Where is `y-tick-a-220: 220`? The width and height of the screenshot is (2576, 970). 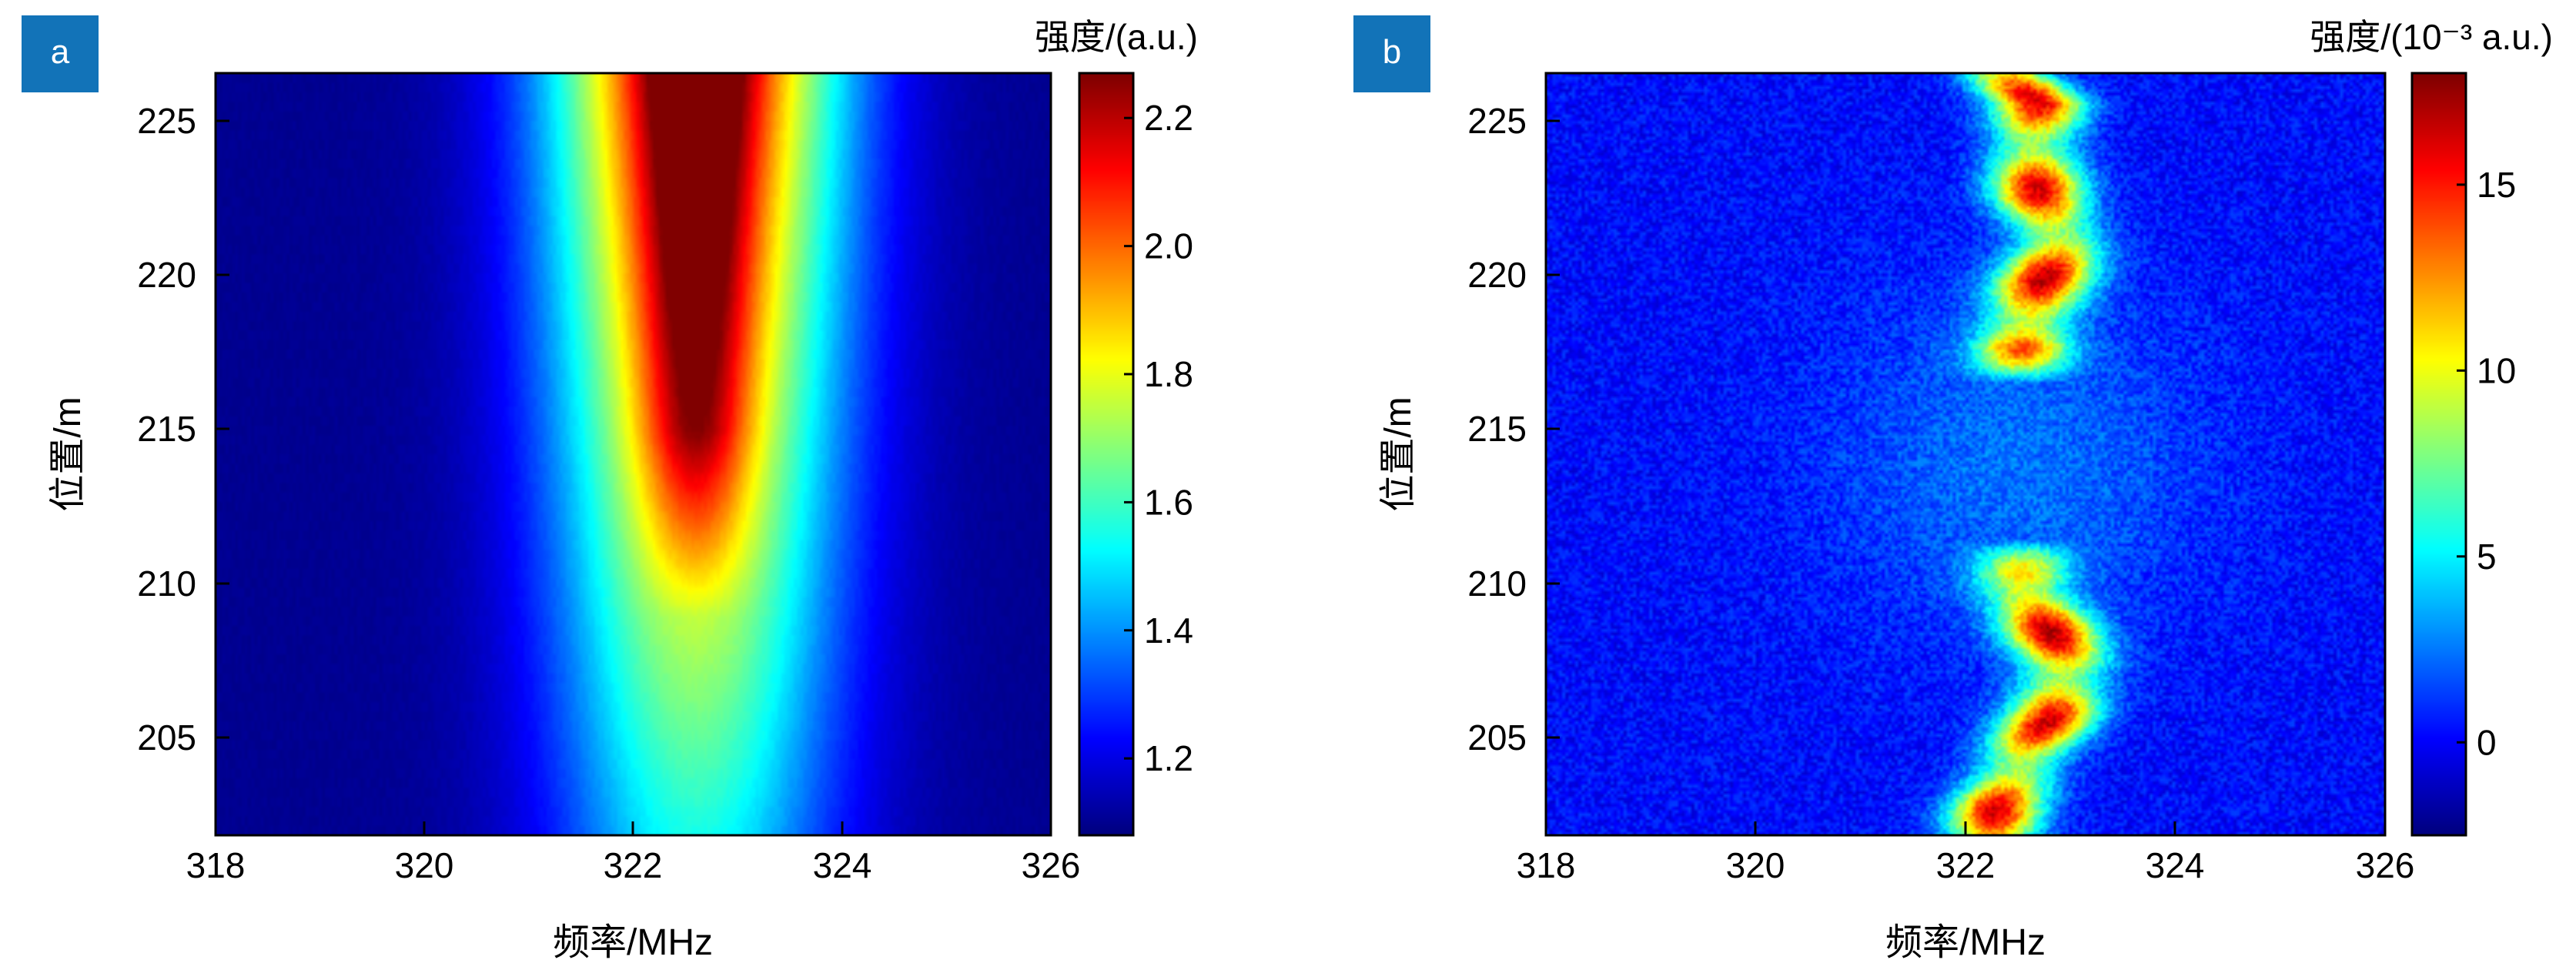 y-tick-a-220: 220 is located at coordinates (183, 275).